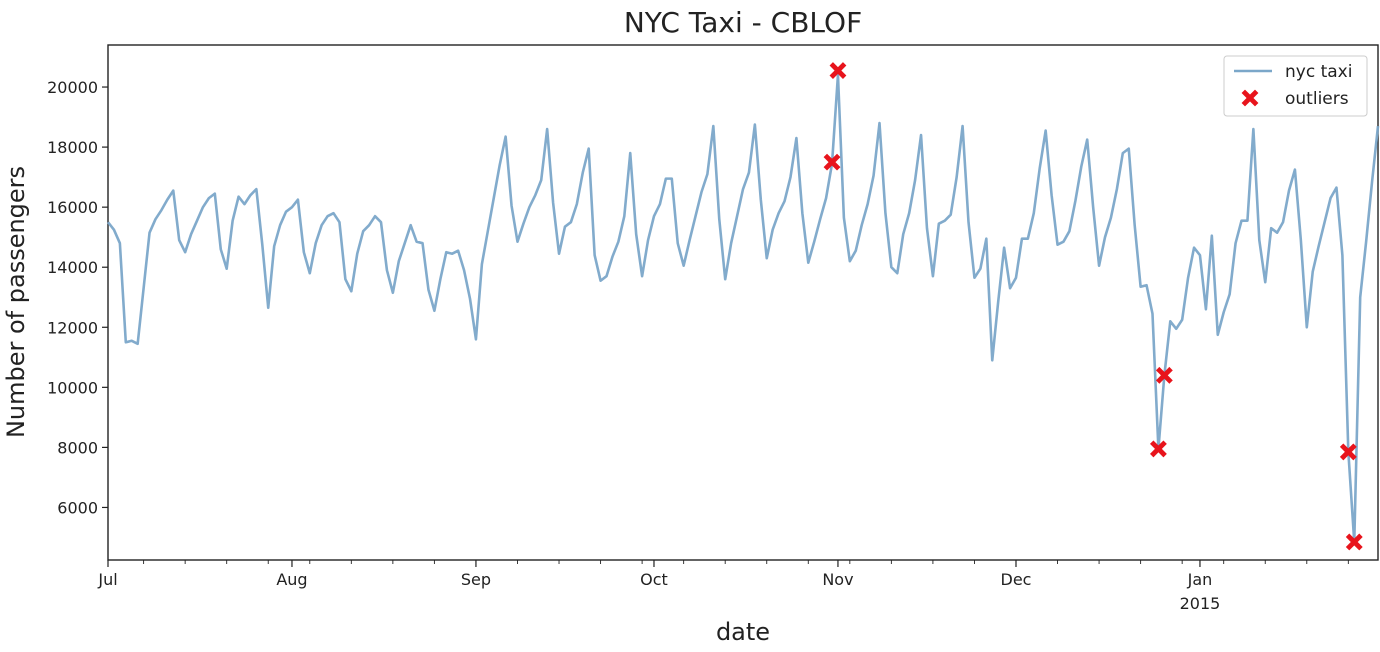  Describe the element at coordinates (72, 327) in the screenshot. I see `y-tick-label: 12000` at that location.